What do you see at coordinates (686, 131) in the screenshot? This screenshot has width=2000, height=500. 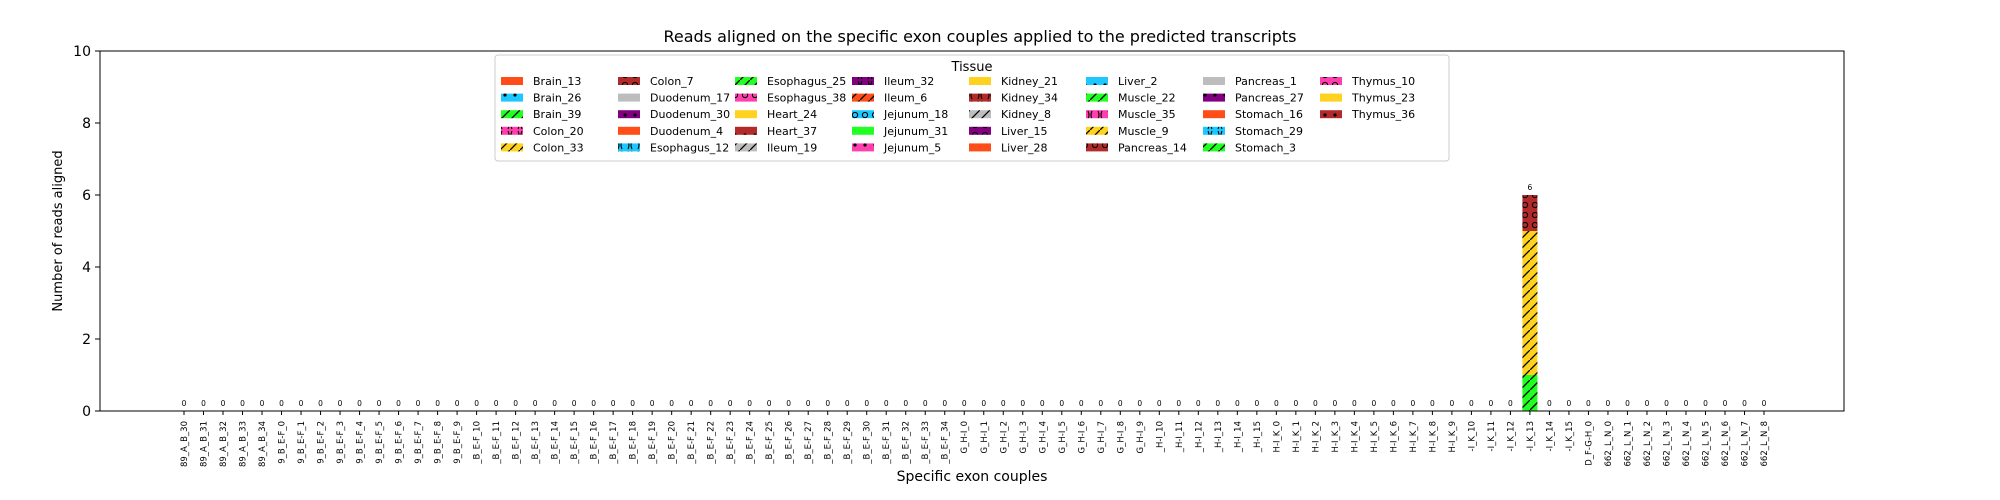 I see `legend-entry-label: Duodenum_4` at bounding box center [686, 131].